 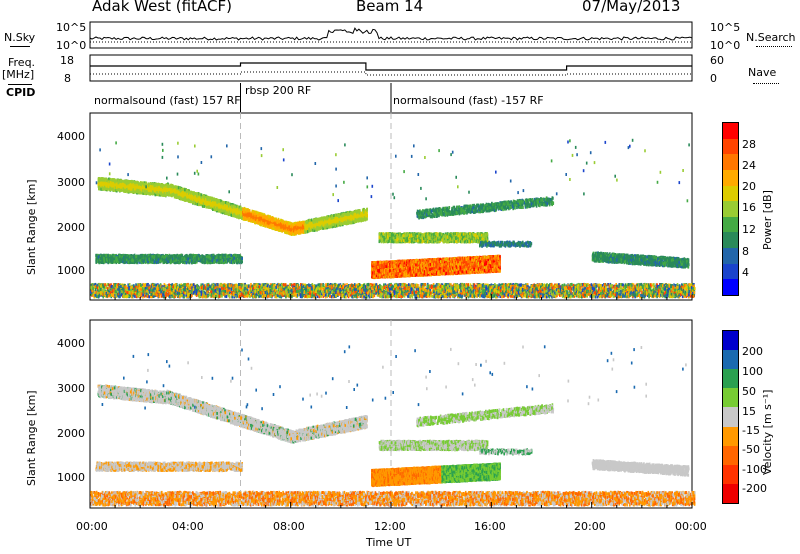 I want to click on nave-trace, so click(x=391, y=73).